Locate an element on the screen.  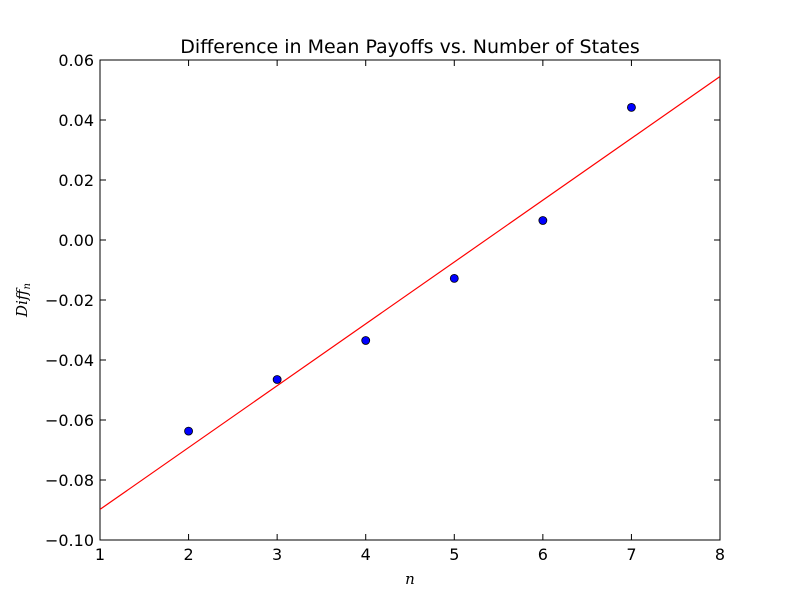
x-tick-label: 3 is located at coordinates (277, 554).